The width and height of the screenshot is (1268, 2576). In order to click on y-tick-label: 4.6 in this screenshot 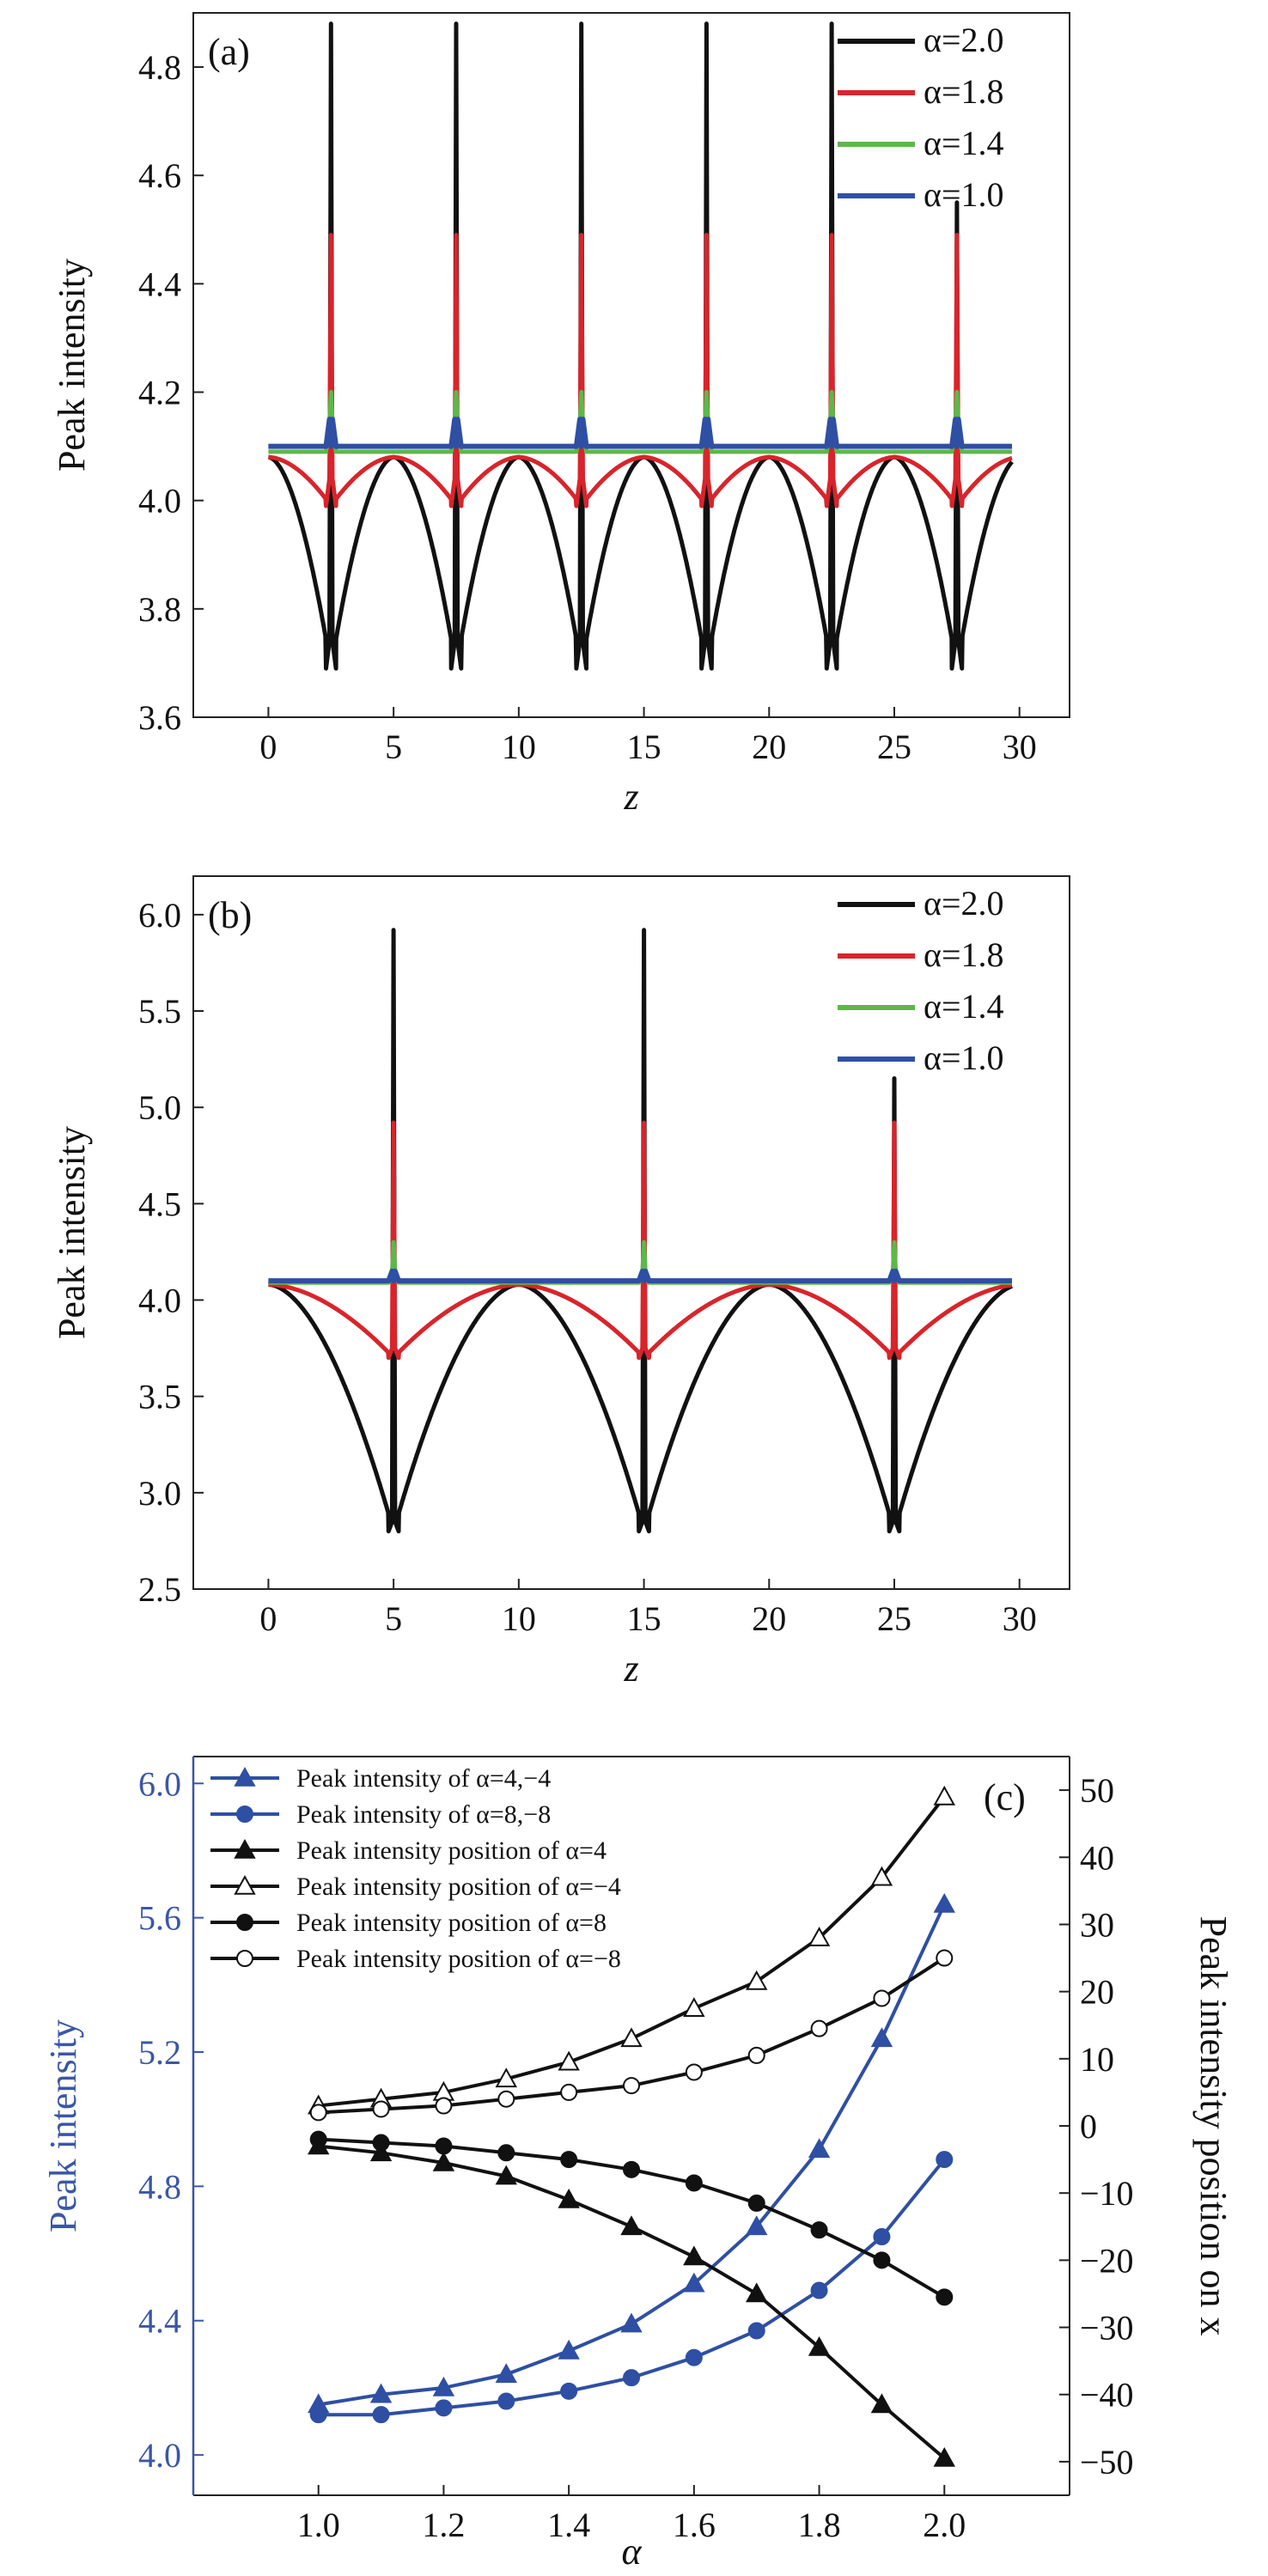, I will do `click(160, 175)`.